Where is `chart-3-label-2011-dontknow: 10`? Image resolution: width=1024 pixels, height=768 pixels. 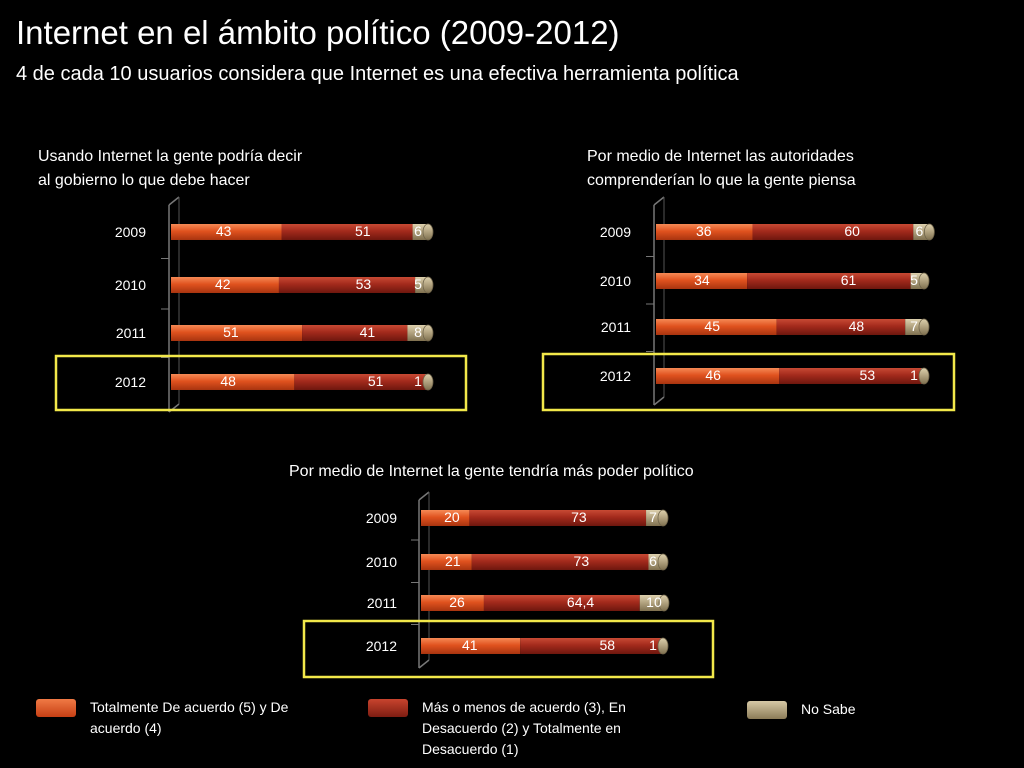 chart-3-label-2011-dontknow: 10 is located at coordinates (654, 602).